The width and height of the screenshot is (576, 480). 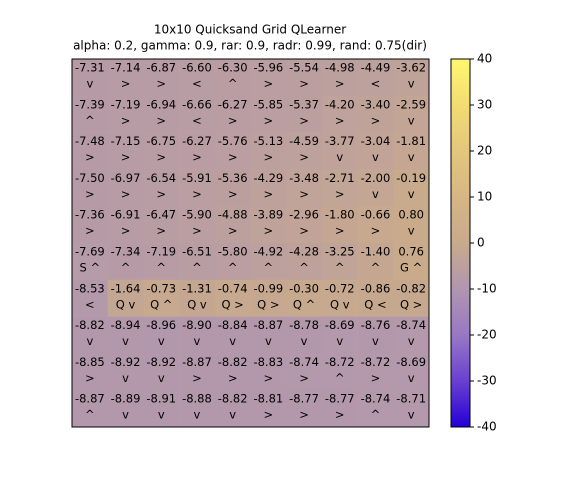 I want to click on cell-value: -8.72, so click(x=376, y=362).